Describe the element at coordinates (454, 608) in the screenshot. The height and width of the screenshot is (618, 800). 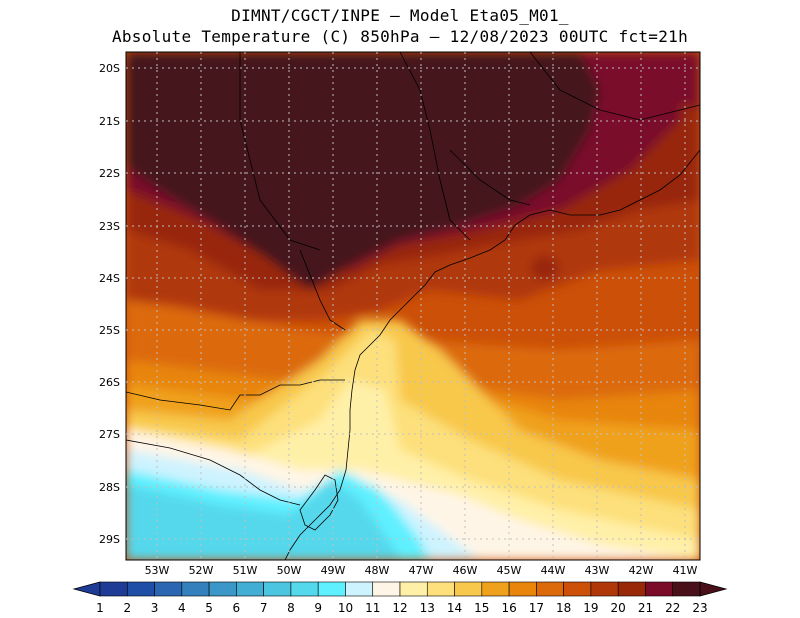
I see `colorbar-label: 14` at that location.